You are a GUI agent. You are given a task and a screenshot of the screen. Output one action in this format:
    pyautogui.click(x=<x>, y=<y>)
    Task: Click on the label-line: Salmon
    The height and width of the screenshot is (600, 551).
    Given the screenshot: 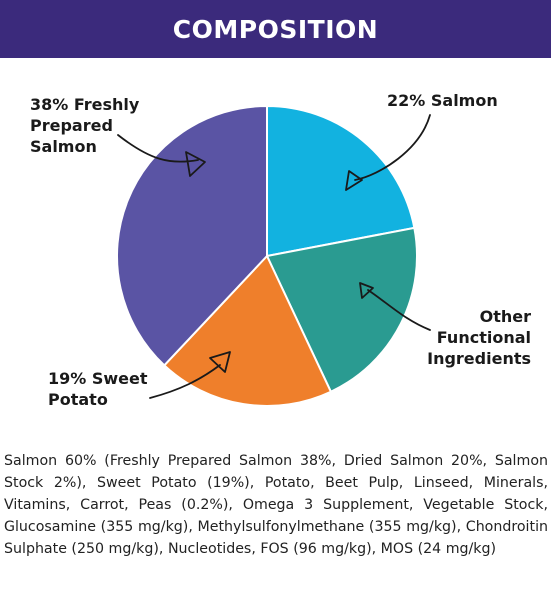 What is the action you would take?
    pyautogui.click(x=63, y=146)
    